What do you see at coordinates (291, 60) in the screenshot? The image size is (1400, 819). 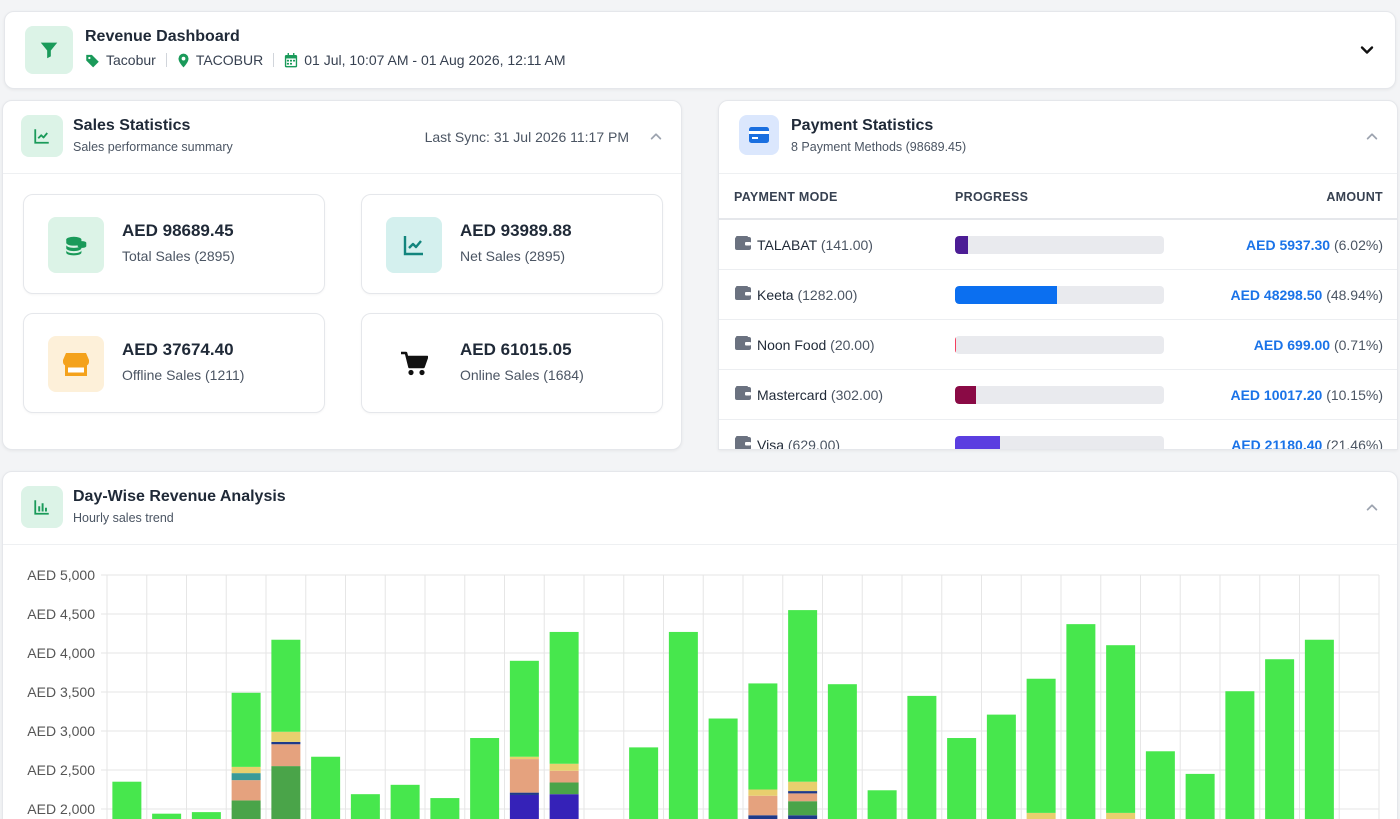 I see `calendar-icon` at bounding box center [291, 60].